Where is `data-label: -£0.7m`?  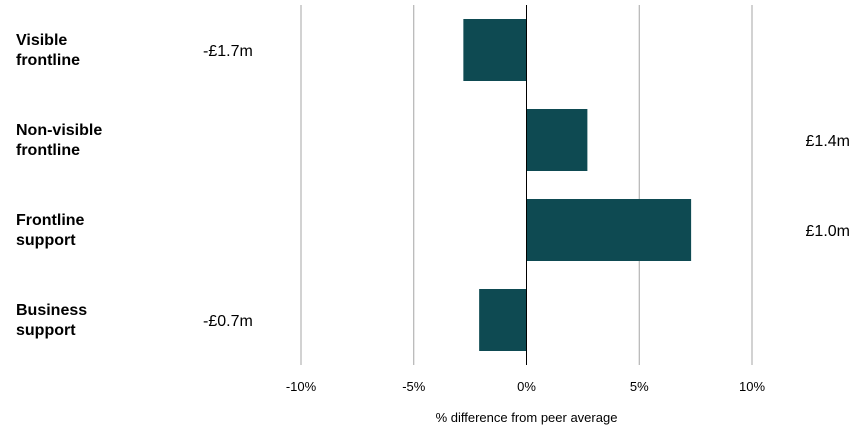 data-label: -£0.7m is located at coordinates (228, 321).